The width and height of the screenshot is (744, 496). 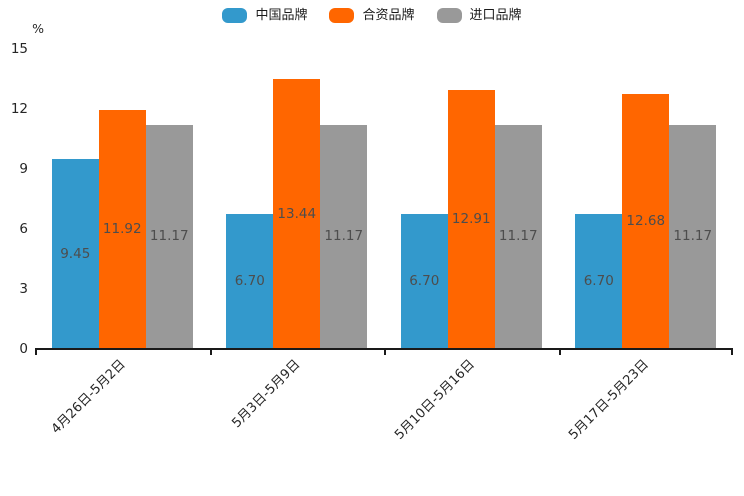 I want to click on bar-value-label: 11.92, so click(x=122, y=228).